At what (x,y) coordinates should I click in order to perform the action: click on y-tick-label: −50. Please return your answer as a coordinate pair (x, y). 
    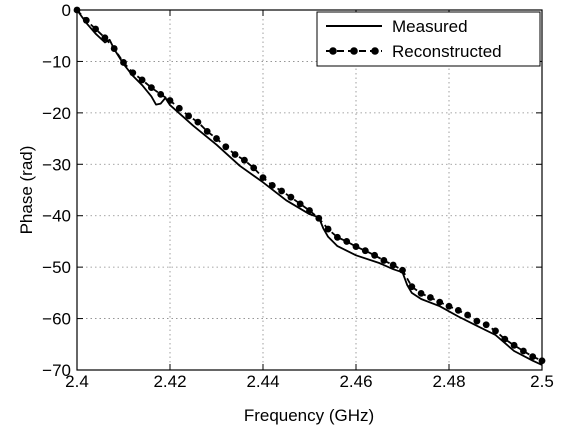
    Looking at the image, I should click on (56, 267).